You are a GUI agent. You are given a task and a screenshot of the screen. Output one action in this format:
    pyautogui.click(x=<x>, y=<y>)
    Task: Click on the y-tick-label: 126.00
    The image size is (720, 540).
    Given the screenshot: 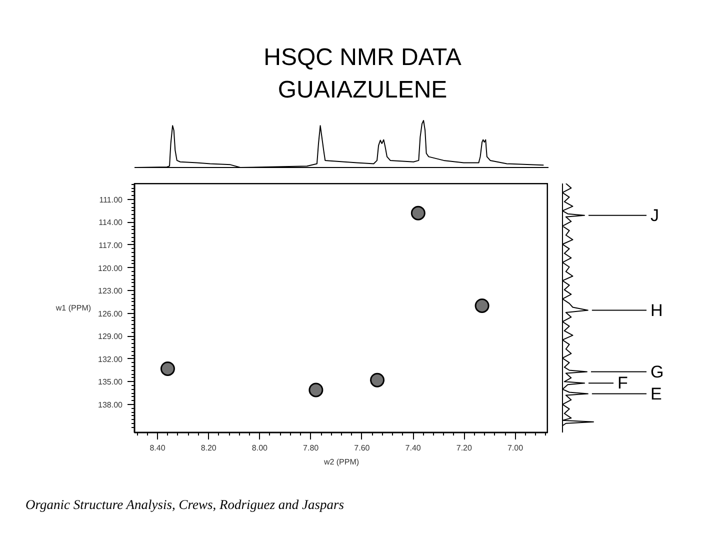 What is the action you would take?
    pyautogui.click(x=111, y=313)
    